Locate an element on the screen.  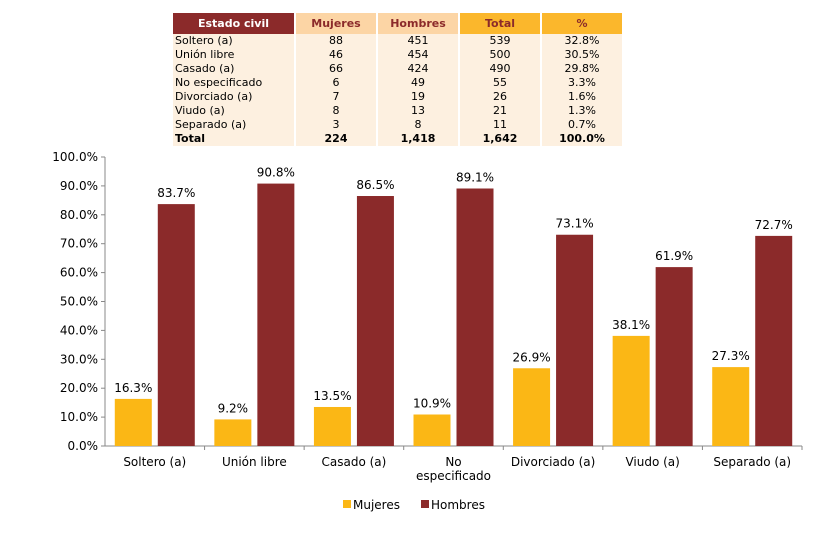
table-cell: No especificado is located at coordinates (233, 83).